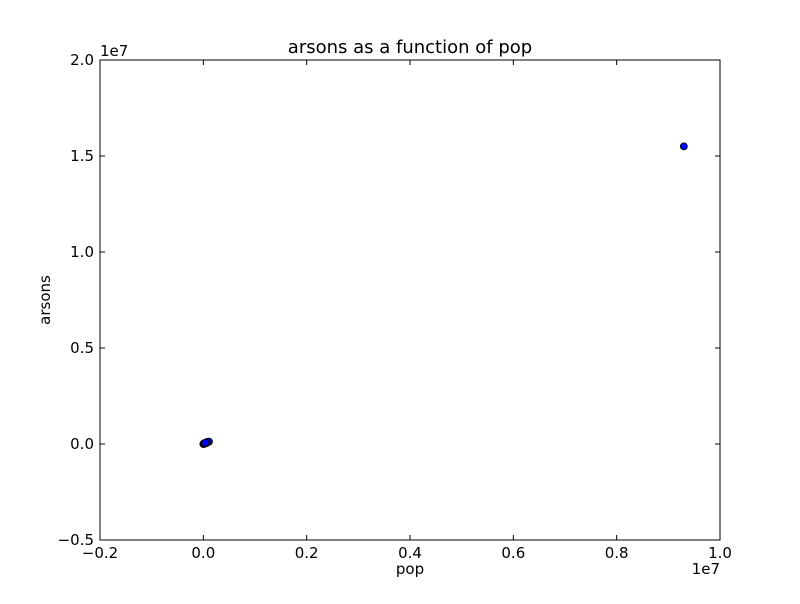 Image resolution: width=800 pixels, height=604 pixels. I want to click on y-tick-label: 1.5, so click(82, 156).